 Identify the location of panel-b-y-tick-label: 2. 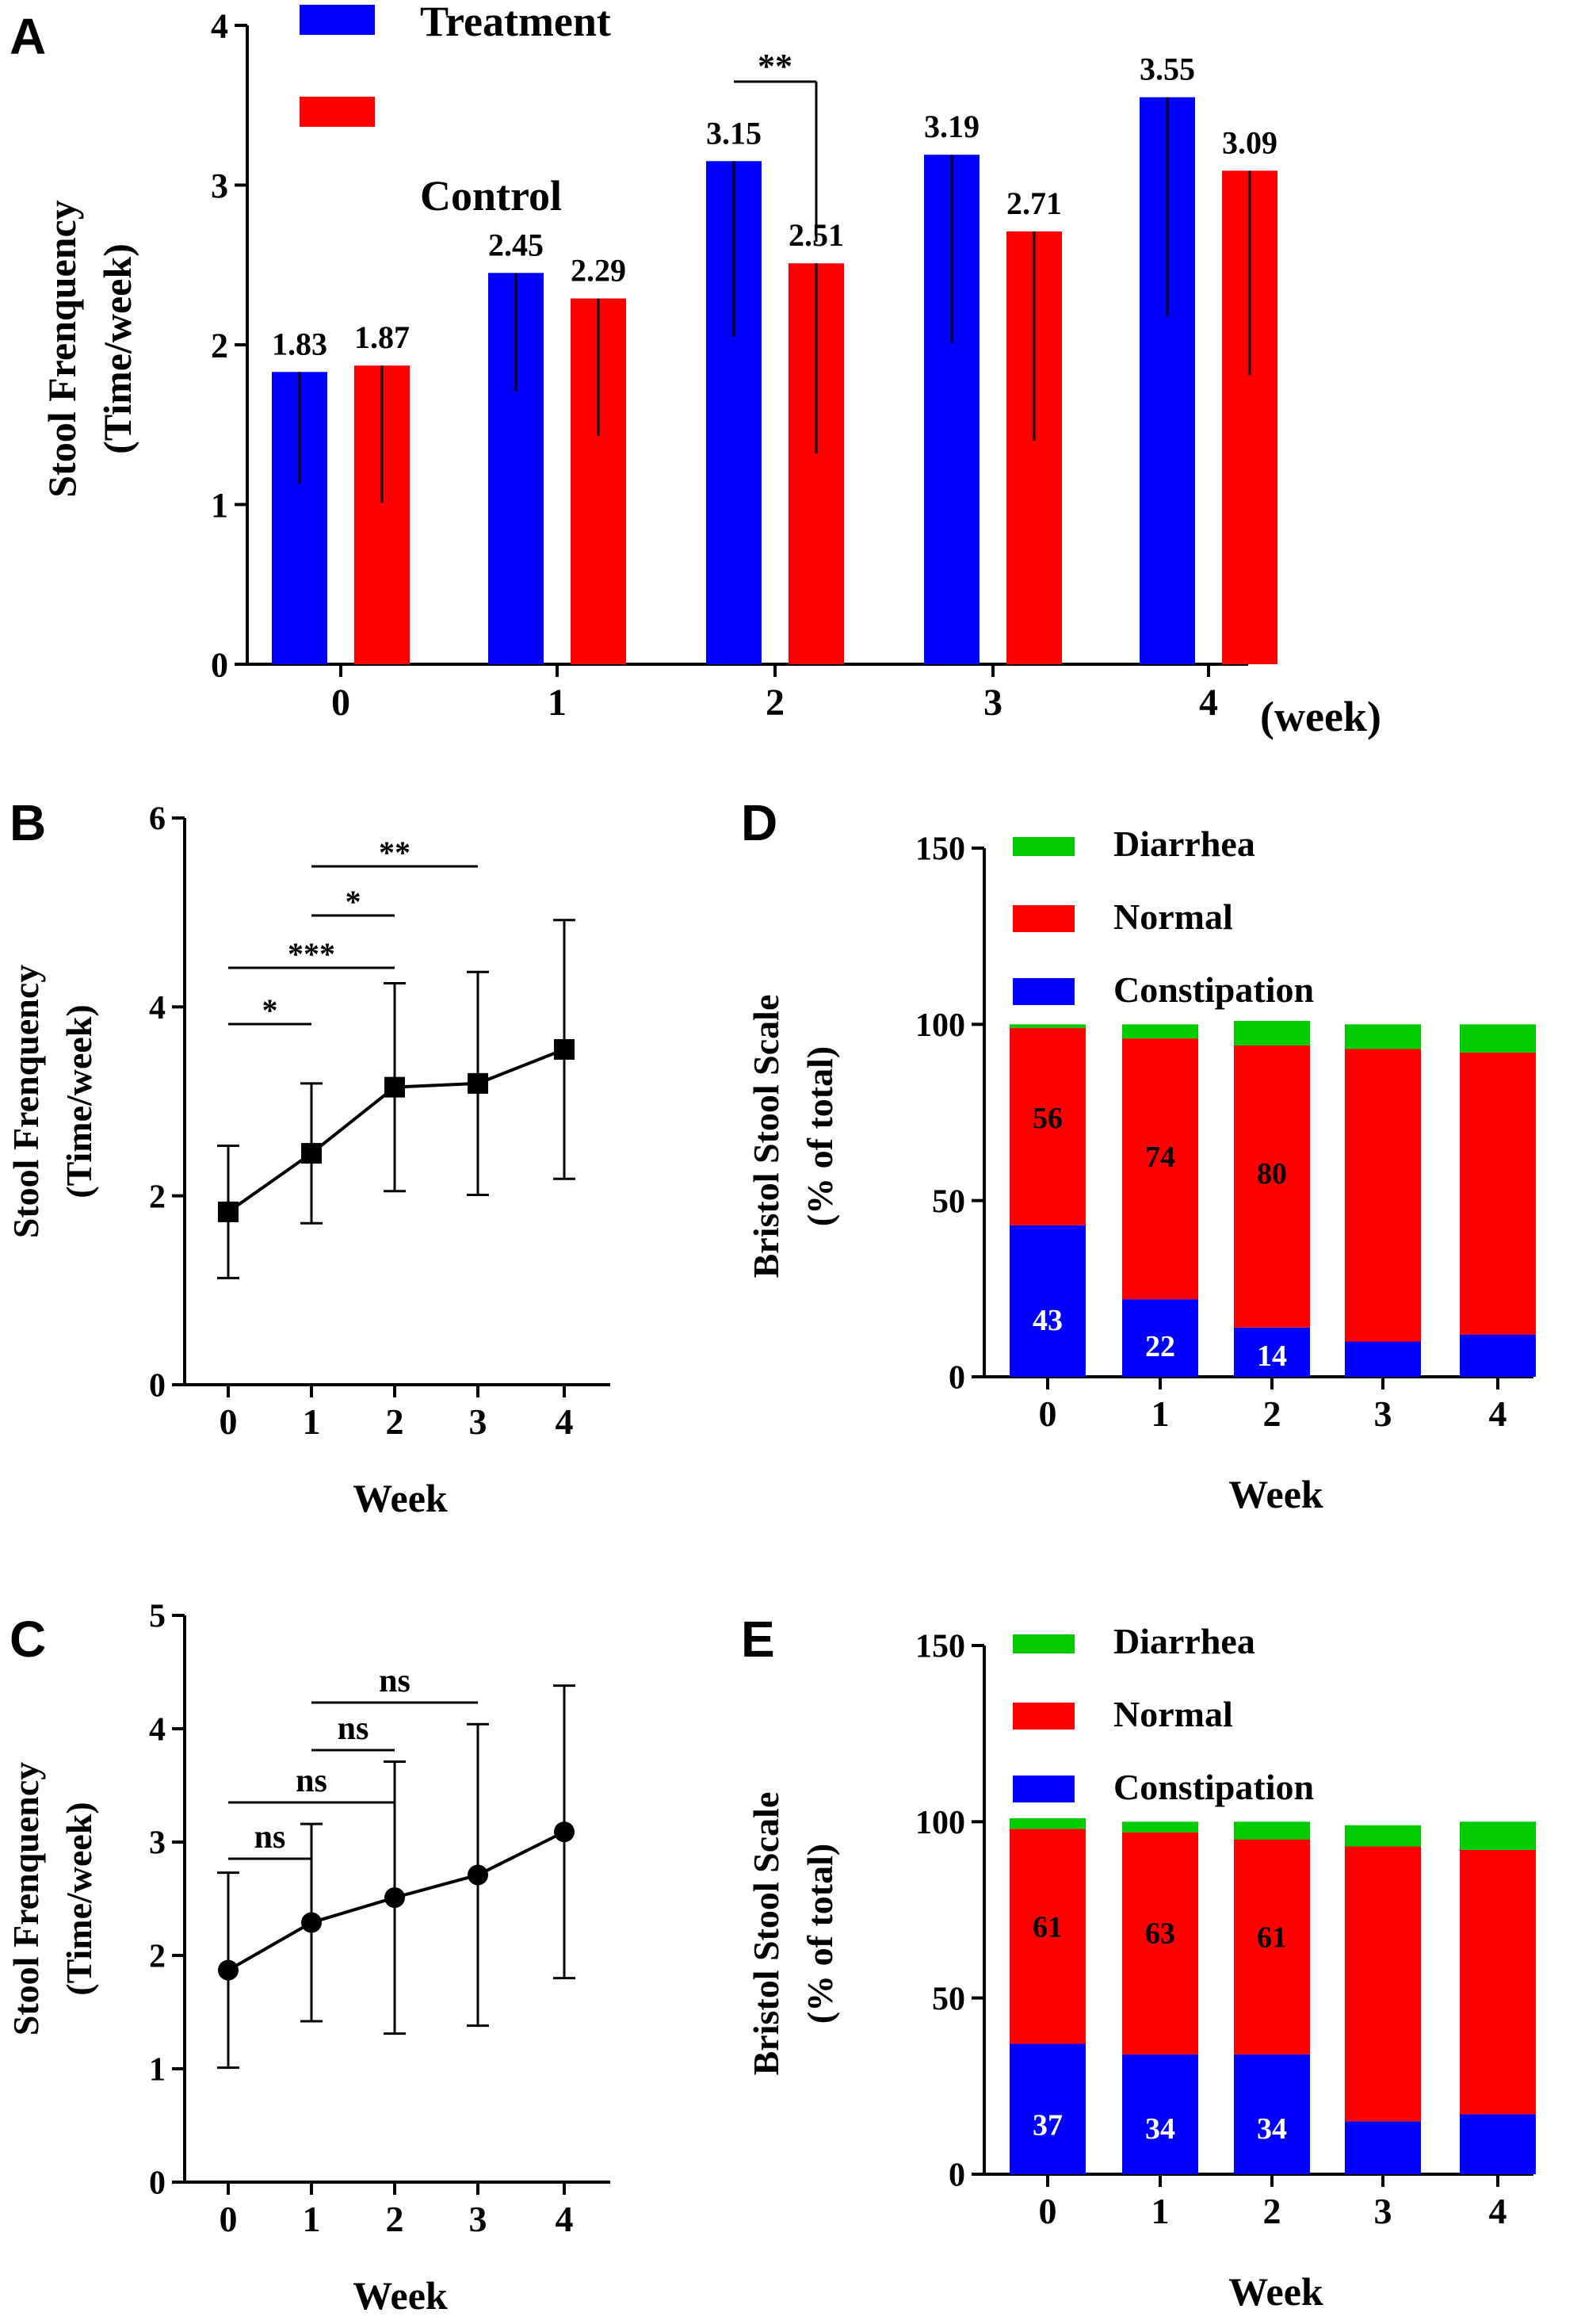
(157, 1197).